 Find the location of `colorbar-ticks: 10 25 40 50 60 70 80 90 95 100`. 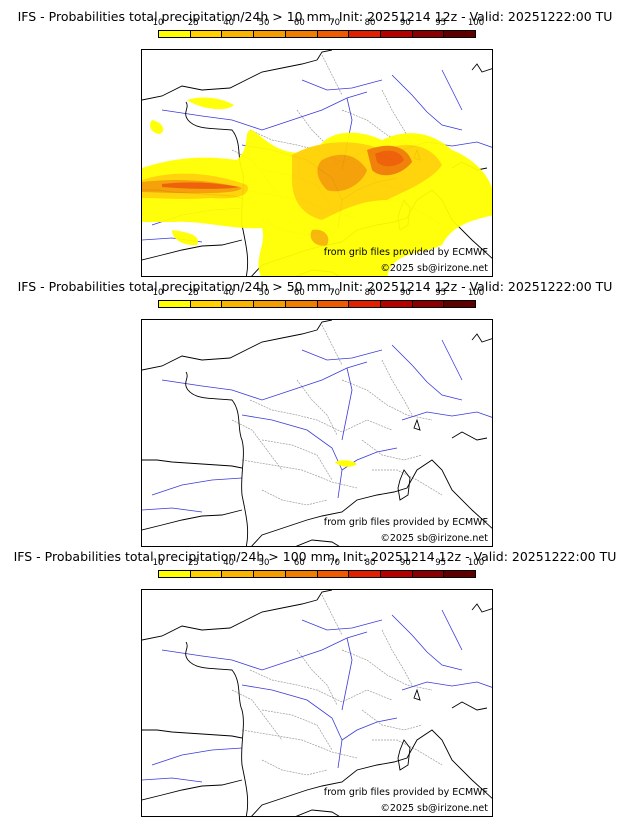

colorbar-ticks: 10 25 40 50 60 70 80 90 95 100 is located at coordinates (319, 23).